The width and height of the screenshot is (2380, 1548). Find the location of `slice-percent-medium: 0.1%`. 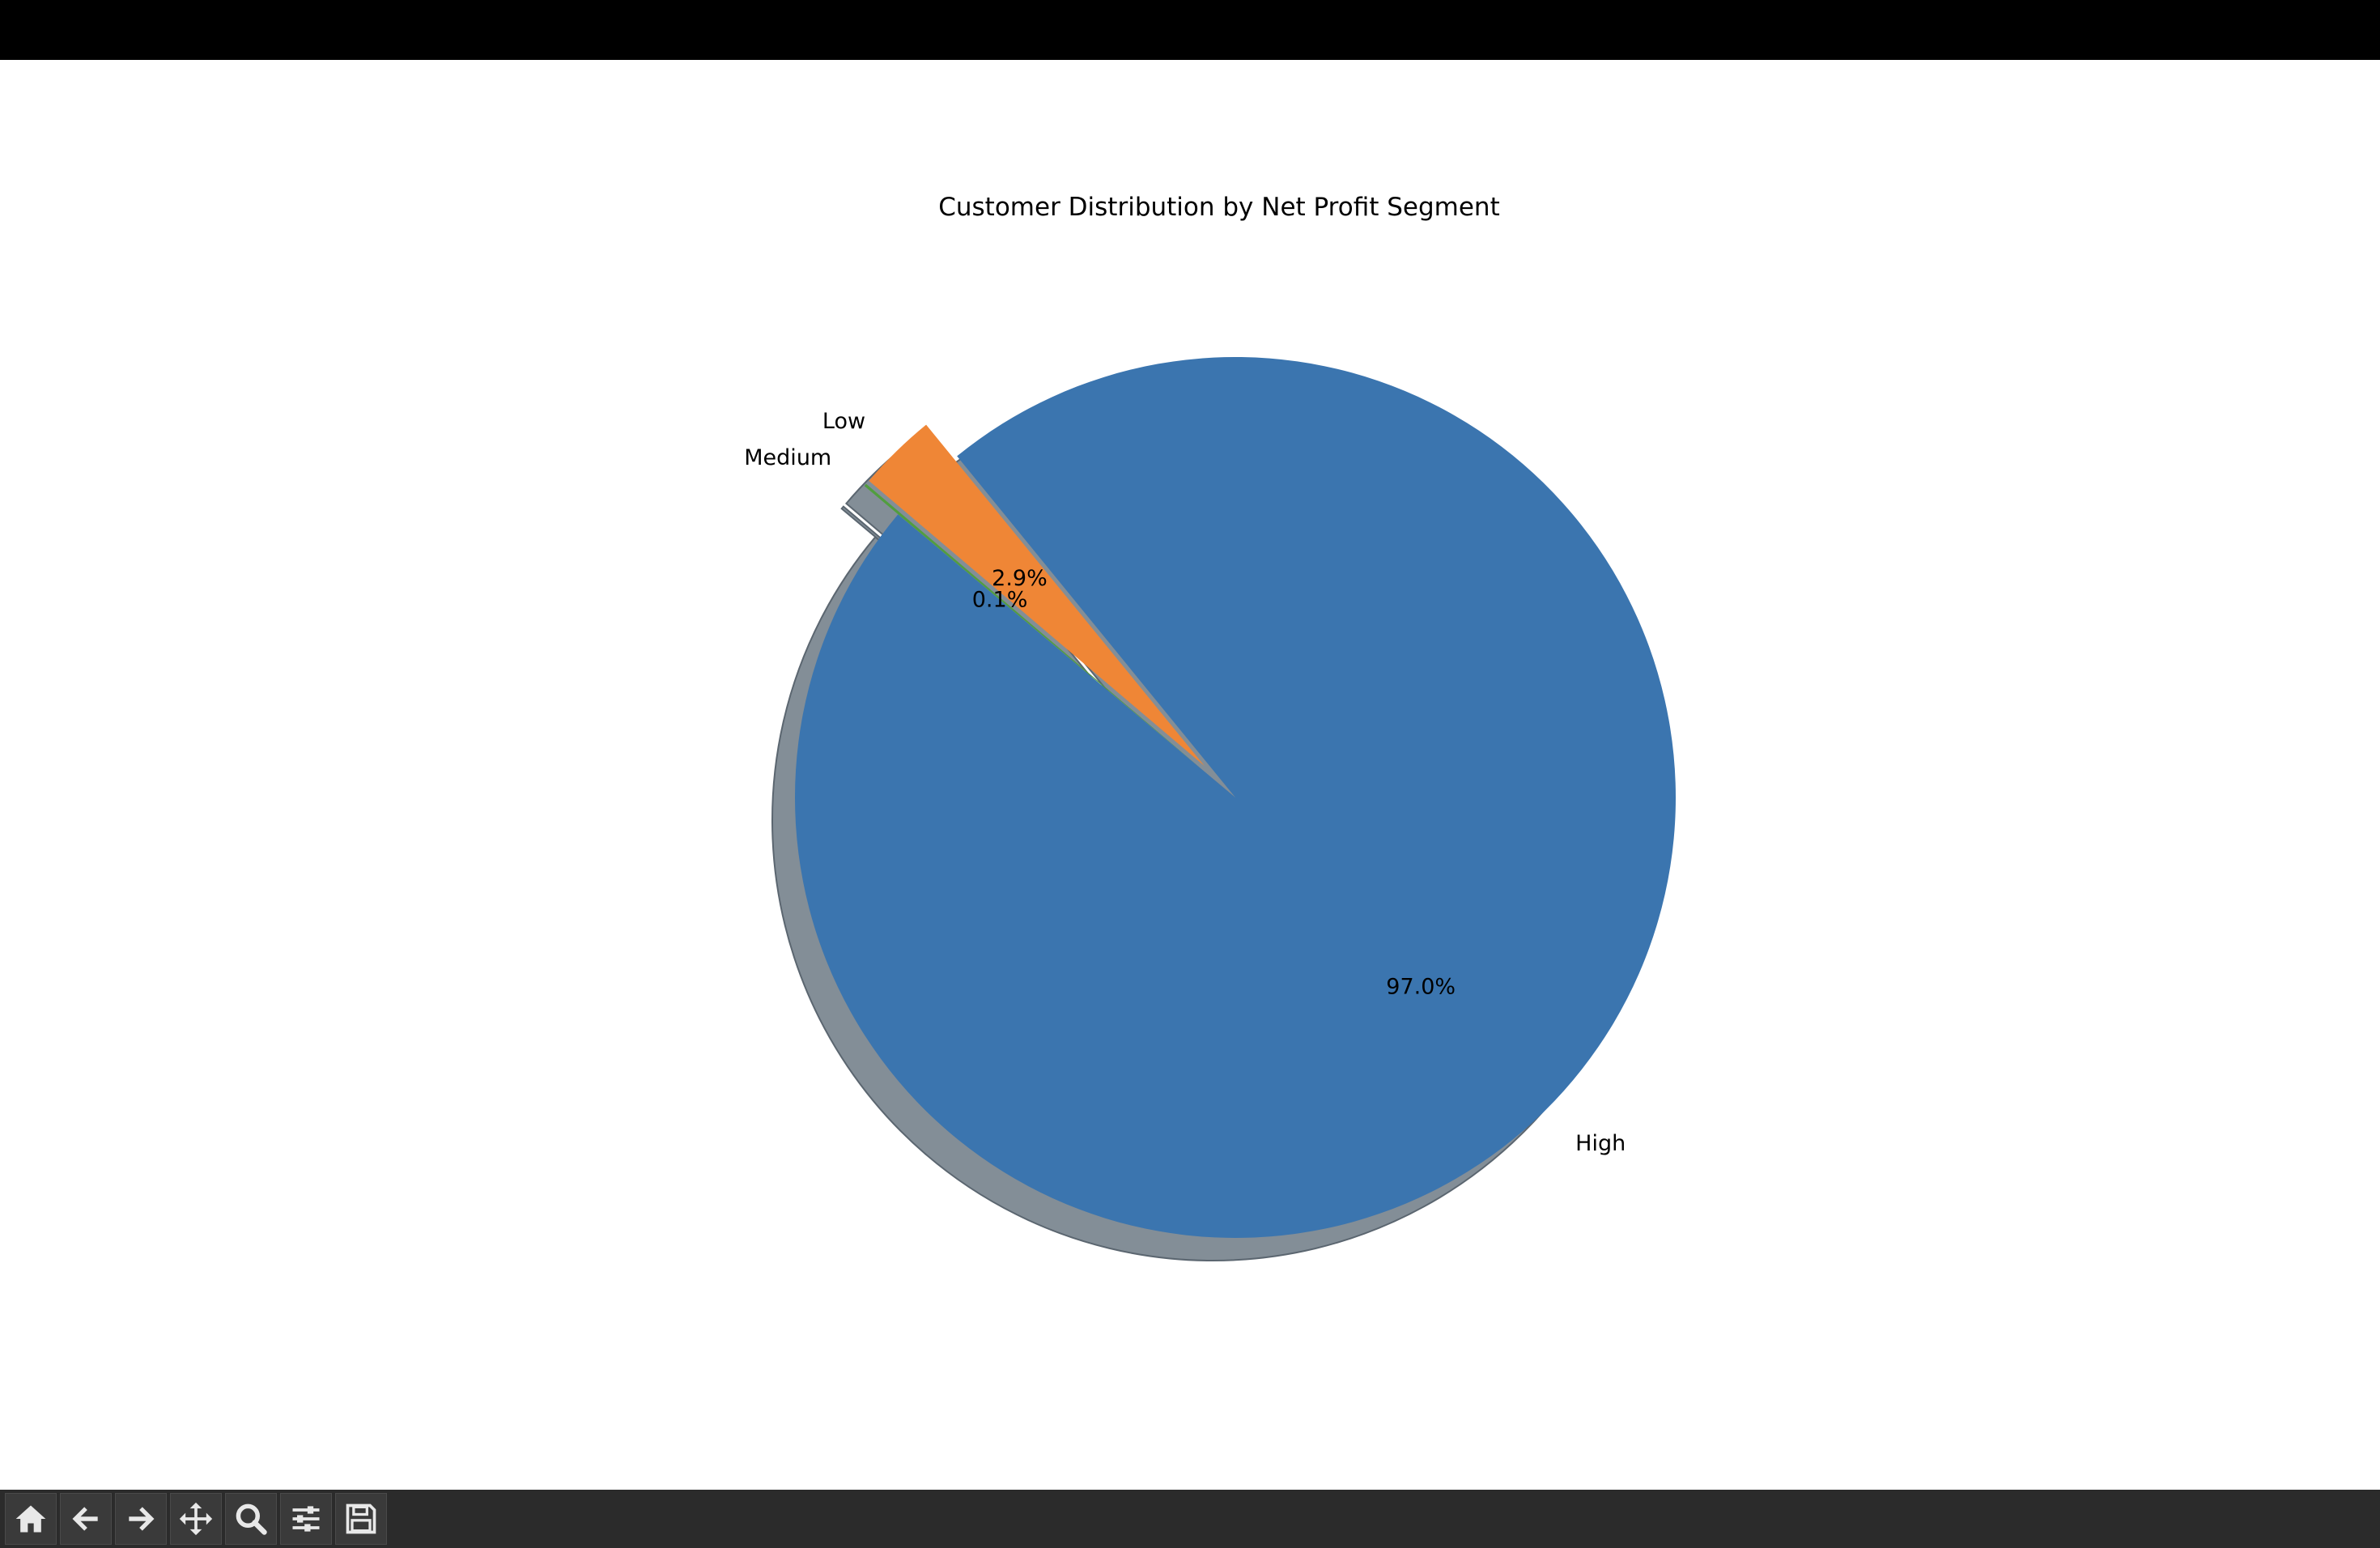

slice-percent-medium: 0.1% is located at coordinates (1000, 599).